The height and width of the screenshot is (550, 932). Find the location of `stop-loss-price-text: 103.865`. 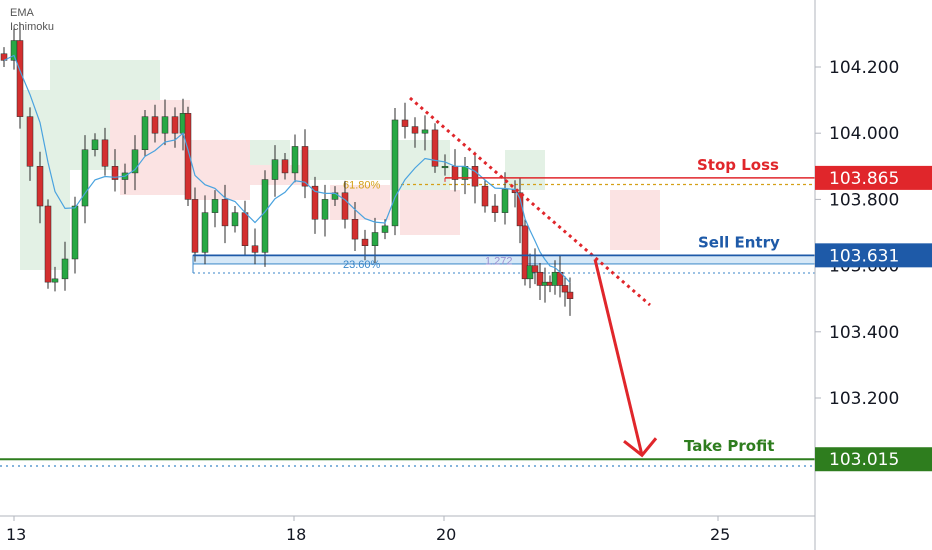

stop-loss-price-text: 103.865 is located at coordinates (864, 179).